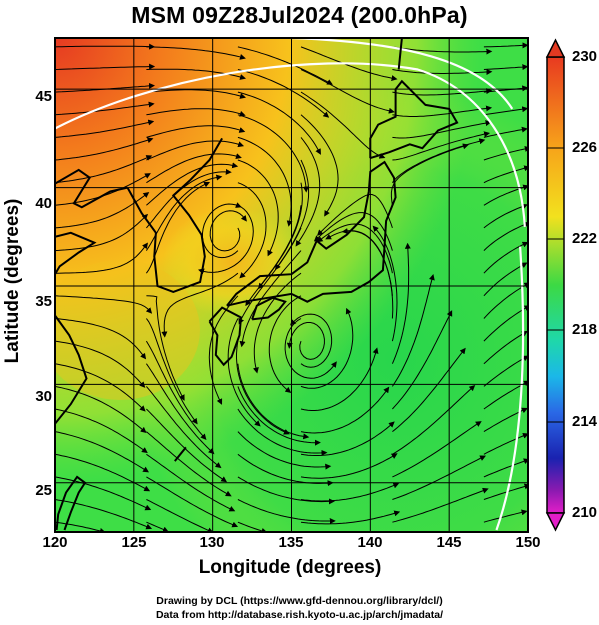 The width and height of the screenshot is (599, 625). Describe the element at coordinates (585, 329) in the screenshot. I see `colorbar-tick-label: 218` at that location.